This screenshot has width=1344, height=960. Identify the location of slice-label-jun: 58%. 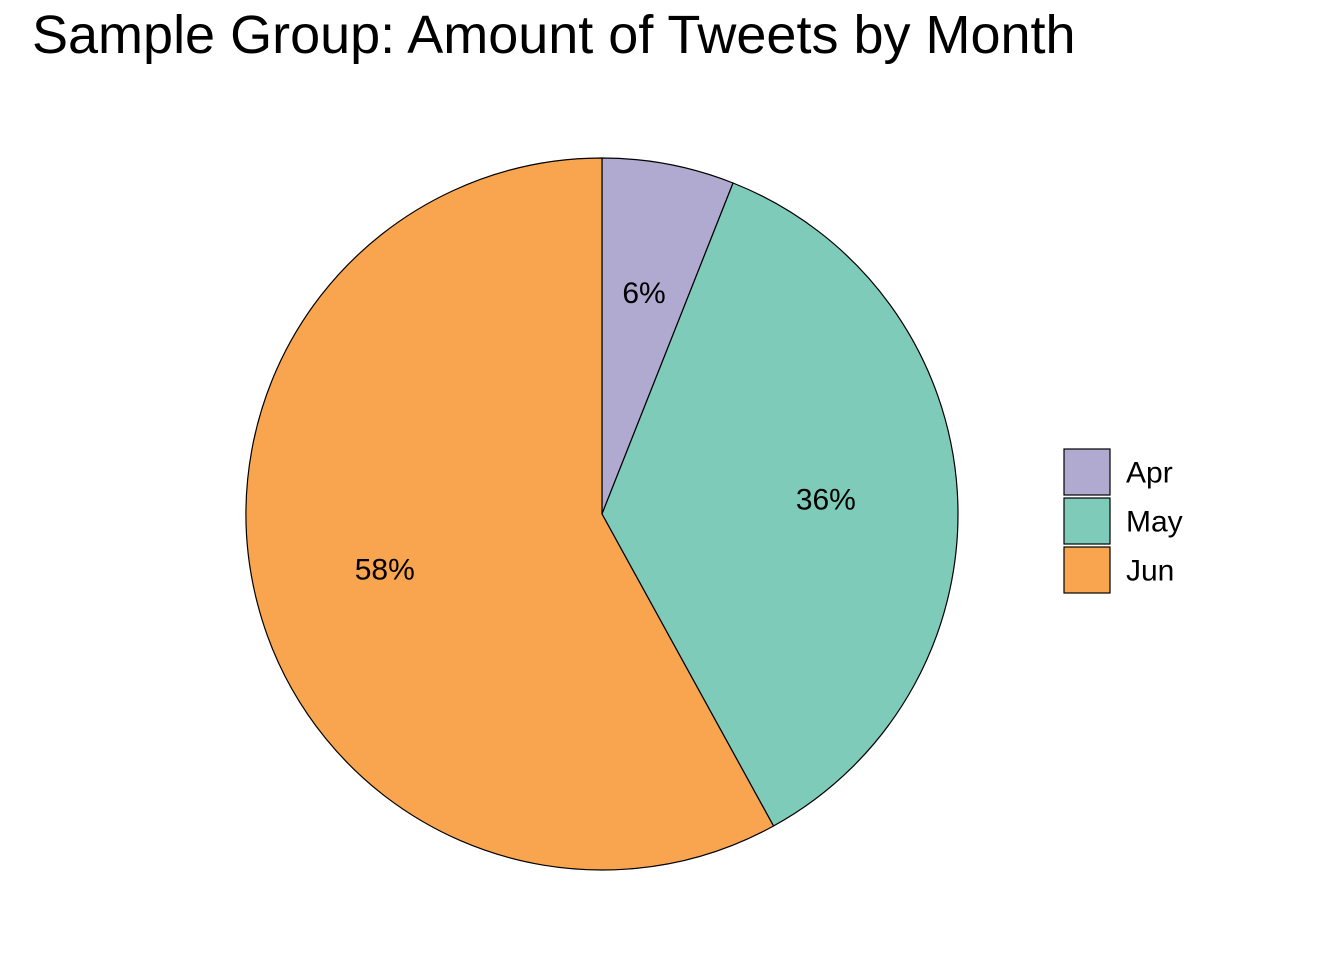
(385, 569).